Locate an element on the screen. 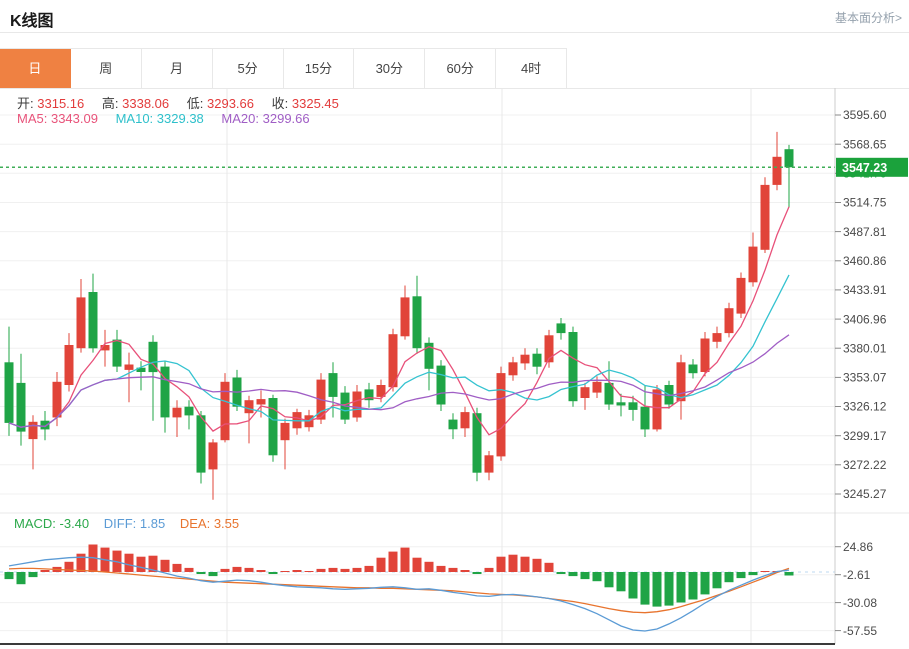 This screenshot has width=909, height=649. y-axis-label: 3326.12 is located at coordinates (865, 407).